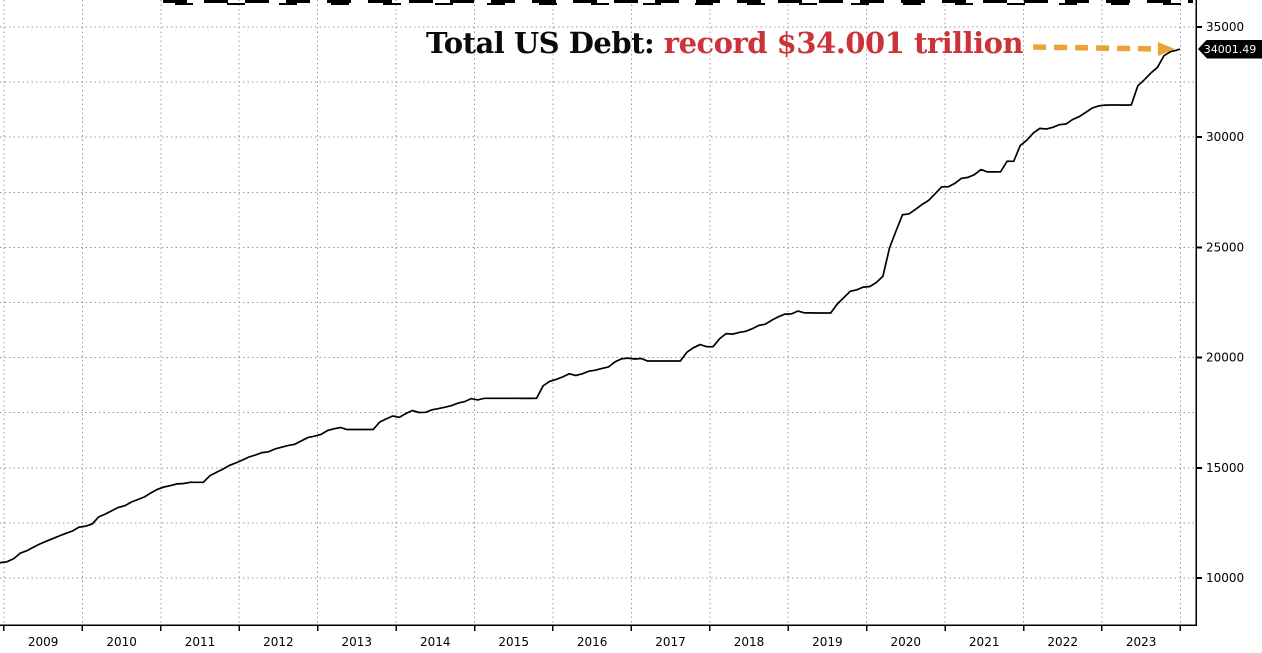  What do you see at coordinates (906, 642) in the screenshot?
I see `x-axis-label: 2020` at bounding box center [906, 642].